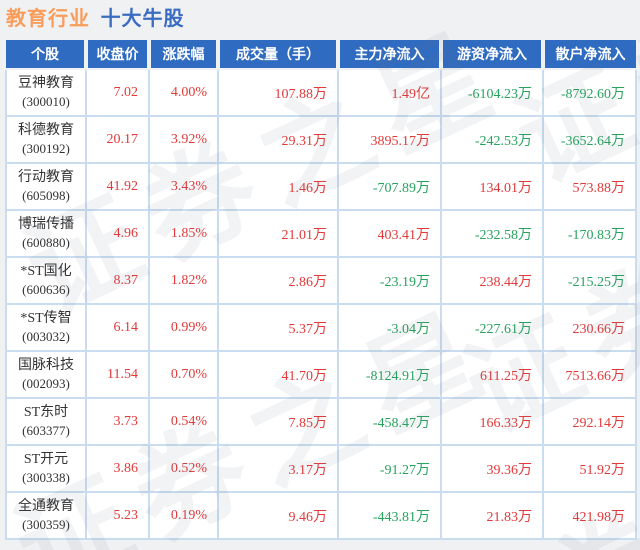 This screenshot has height=550, width=640. Describe the element at coordinates (388, 55) in the screenshot. I see `col-header-main-inflow: 主力净流入` at that location.